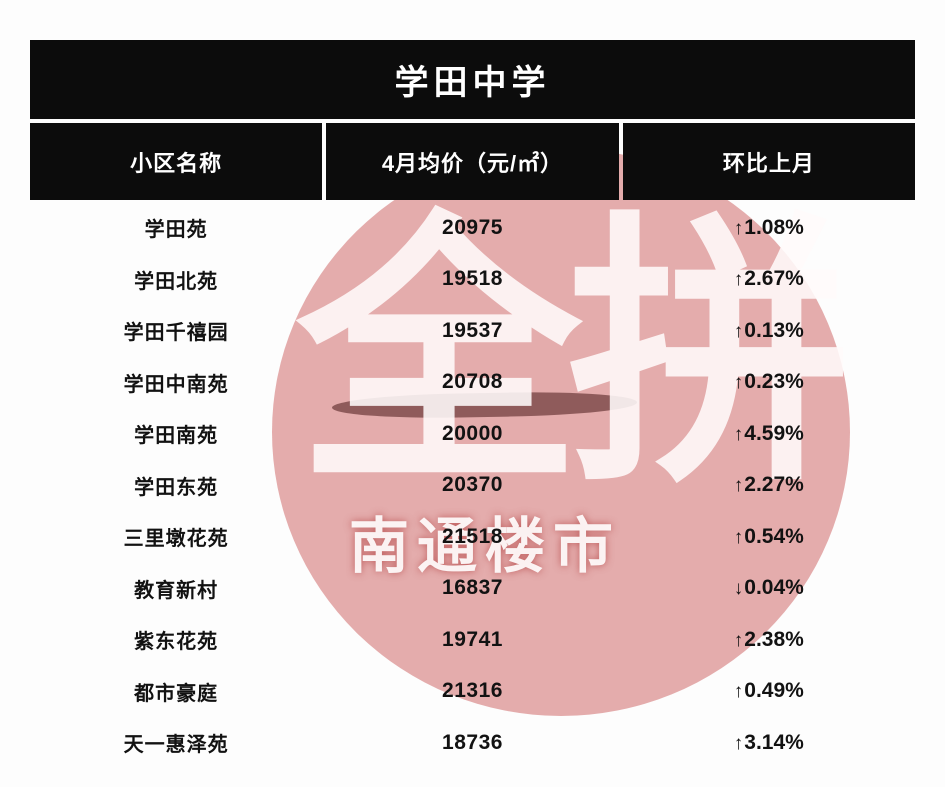 This screenshot has height=787, width=945. Describe the element at coordinates (176, 745) in the screenshot. I see `community-name: 天一惠泽苑` at that location.